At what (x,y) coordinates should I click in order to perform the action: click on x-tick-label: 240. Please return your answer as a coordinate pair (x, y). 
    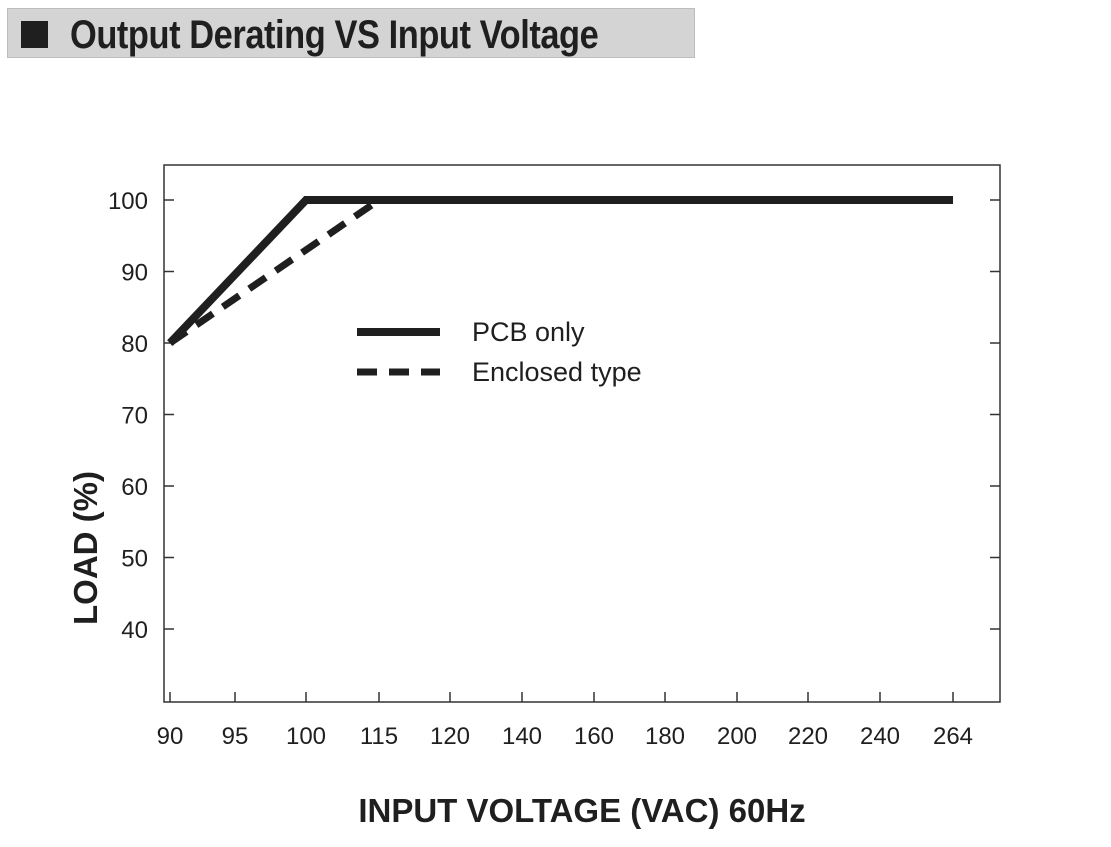
    Looking at the image, I should click on (880, 736).